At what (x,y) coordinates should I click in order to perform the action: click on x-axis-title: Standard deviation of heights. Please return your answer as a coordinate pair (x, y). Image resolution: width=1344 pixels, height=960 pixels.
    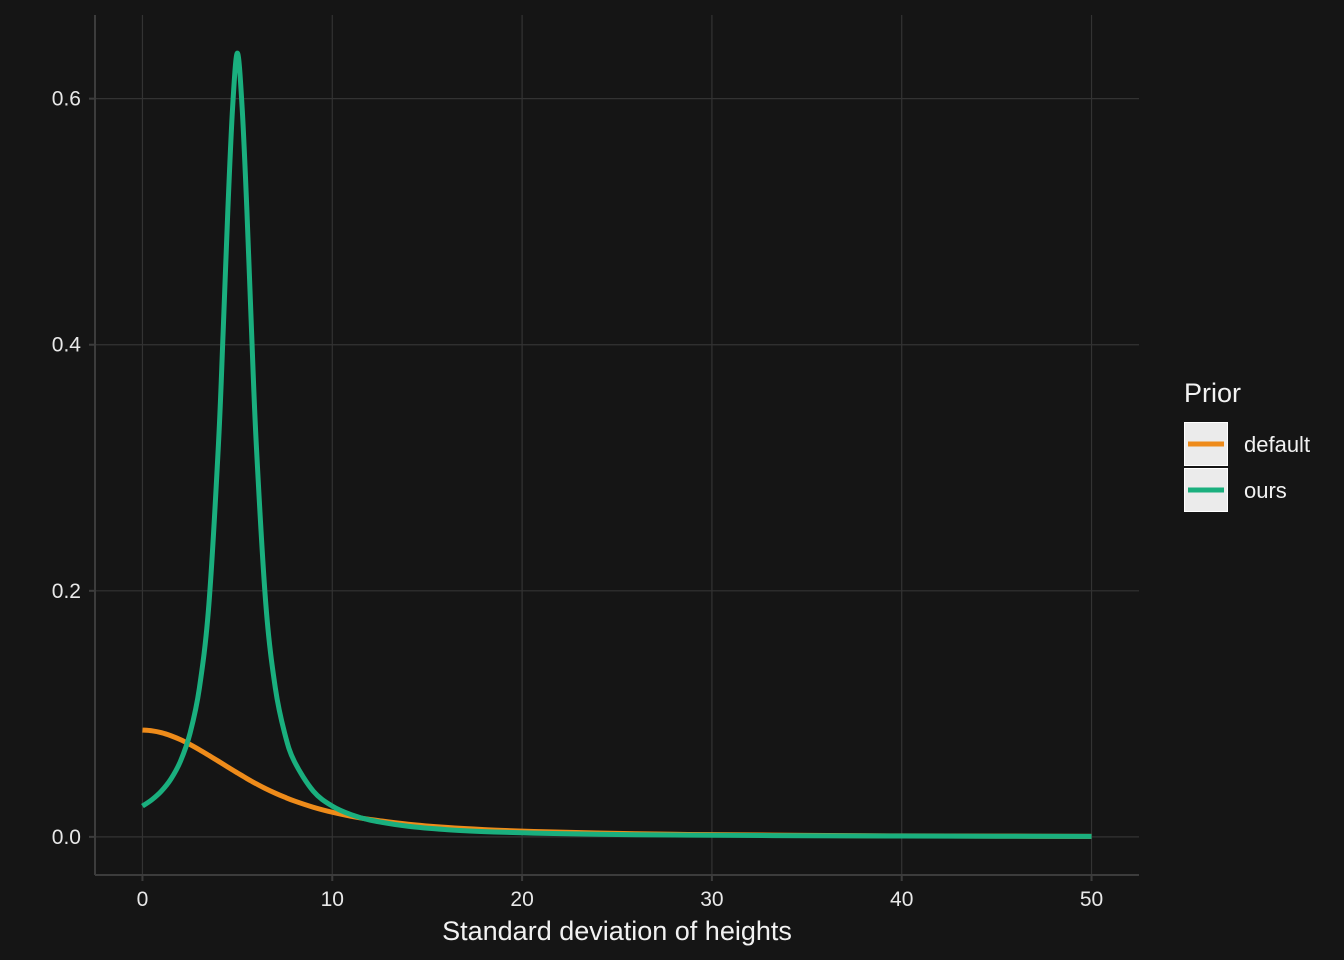
    Looking at the image, I should click on (617, 931).